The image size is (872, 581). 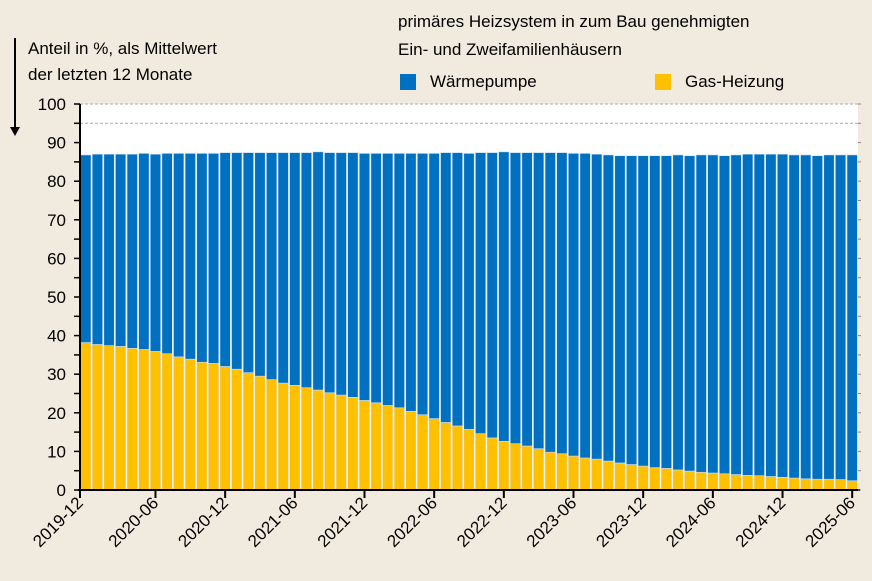 What do you see at coordinates (61, 490) in the screenshot?
I see `y-tick-label: 0` at bounding box center [61, 490].